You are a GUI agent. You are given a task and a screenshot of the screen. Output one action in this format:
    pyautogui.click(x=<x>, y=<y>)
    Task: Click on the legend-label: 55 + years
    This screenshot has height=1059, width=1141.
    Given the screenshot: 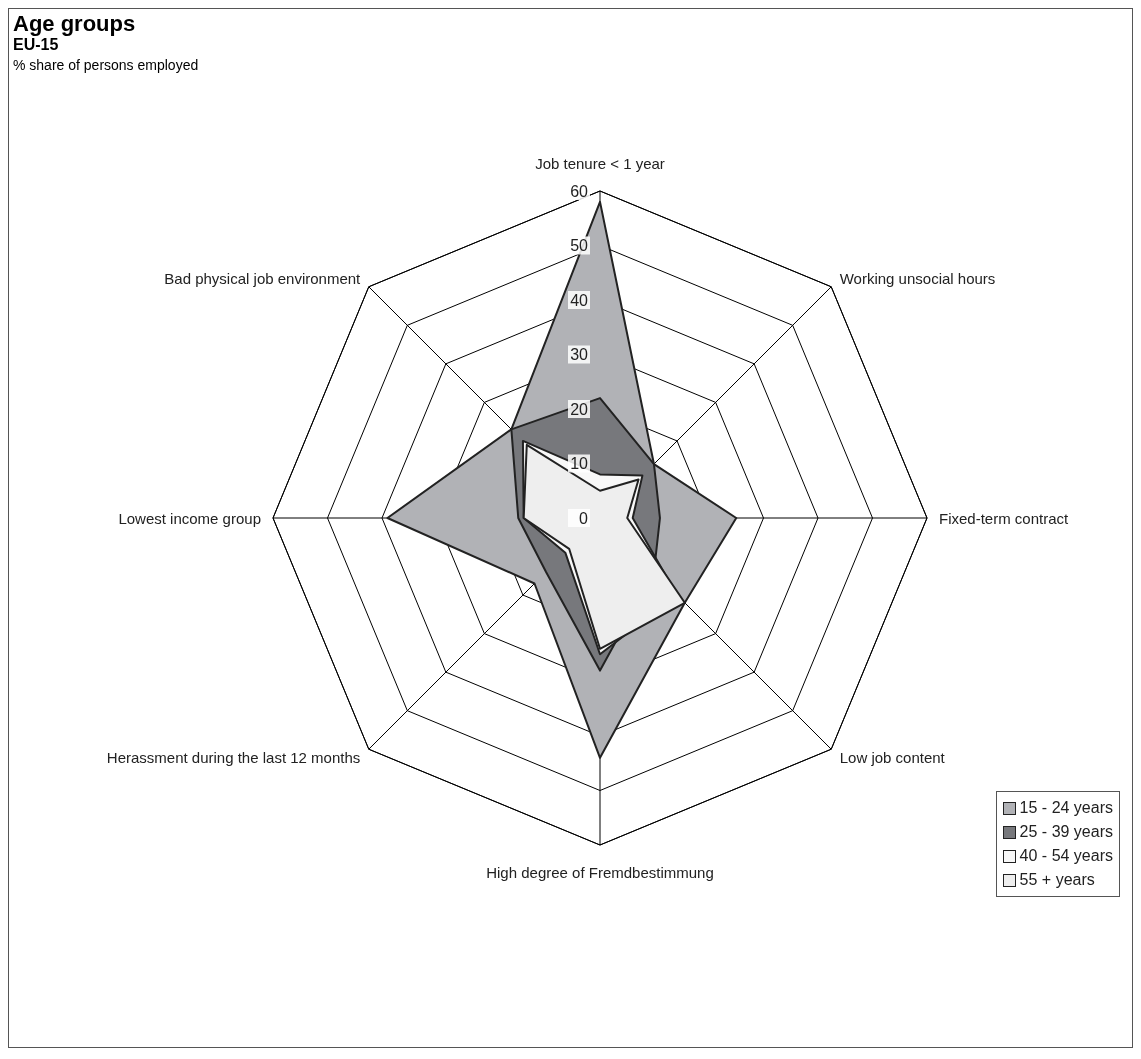 What is the action you would take?
    pyautogui.click(x=1057, y=880)
    